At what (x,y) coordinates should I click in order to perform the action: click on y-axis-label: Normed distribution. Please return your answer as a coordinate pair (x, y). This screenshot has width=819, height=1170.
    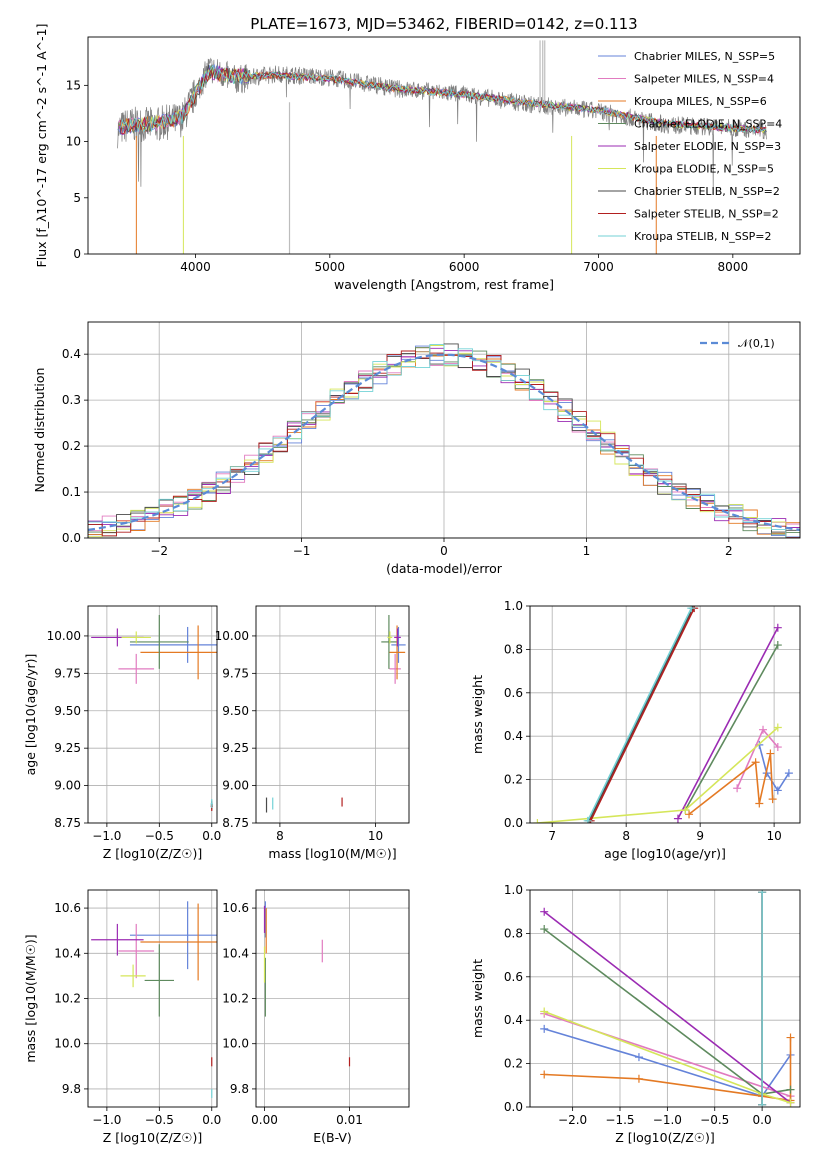
    Looking at the image, I should click on (39, 430).